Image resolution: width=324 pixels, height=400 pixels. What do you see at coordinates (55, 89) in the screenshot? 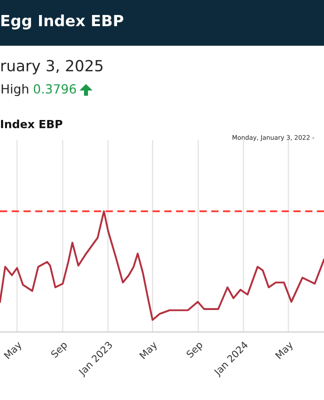
I see `text: 0.3796` at bounding box center [55, 89].